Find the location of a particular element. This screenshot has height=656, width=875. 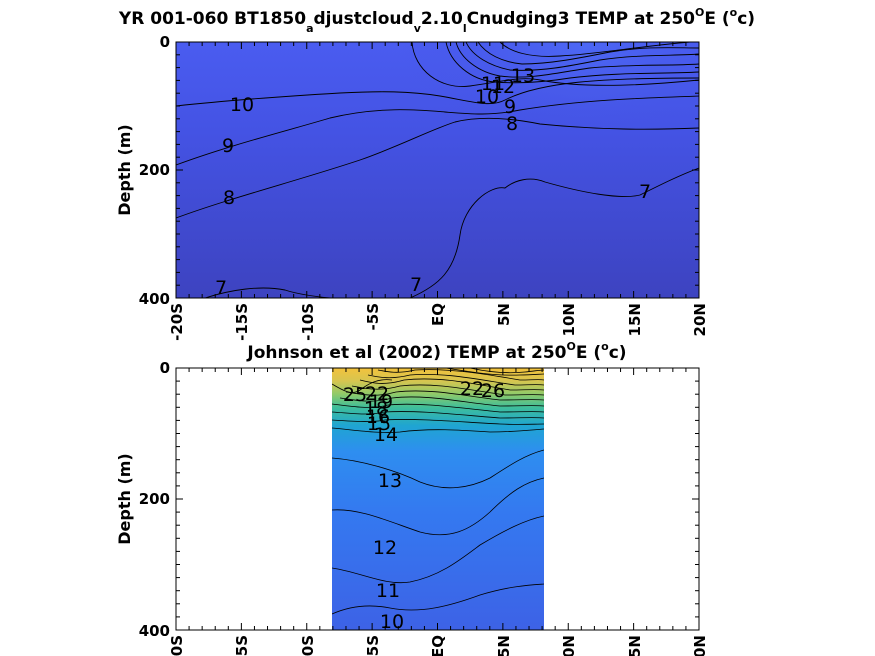

lower-y-tick-label: 200 is located at coordinates (154, 499).